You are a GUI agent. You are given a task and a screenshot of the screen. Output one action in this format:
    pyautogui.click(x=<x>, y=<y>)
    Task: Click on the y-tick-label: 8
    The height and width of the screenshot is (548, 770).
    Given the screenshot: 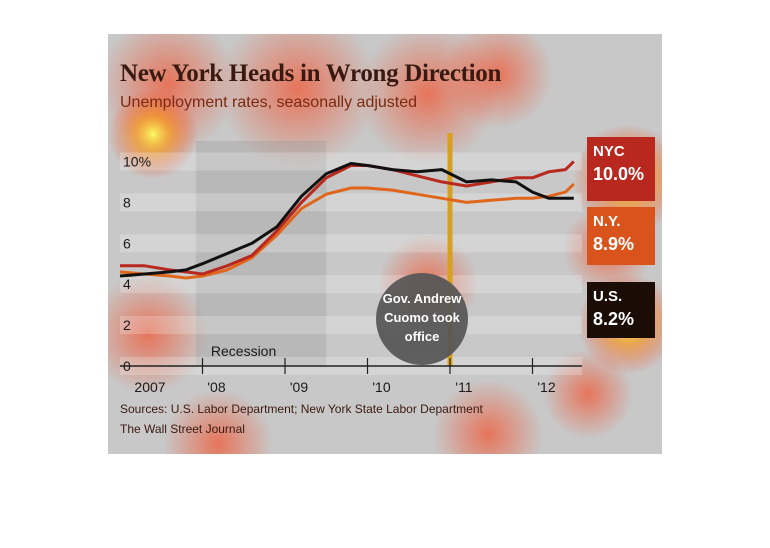 What is the action you would take?
    pyautogui.click(x=127, y=202)
    